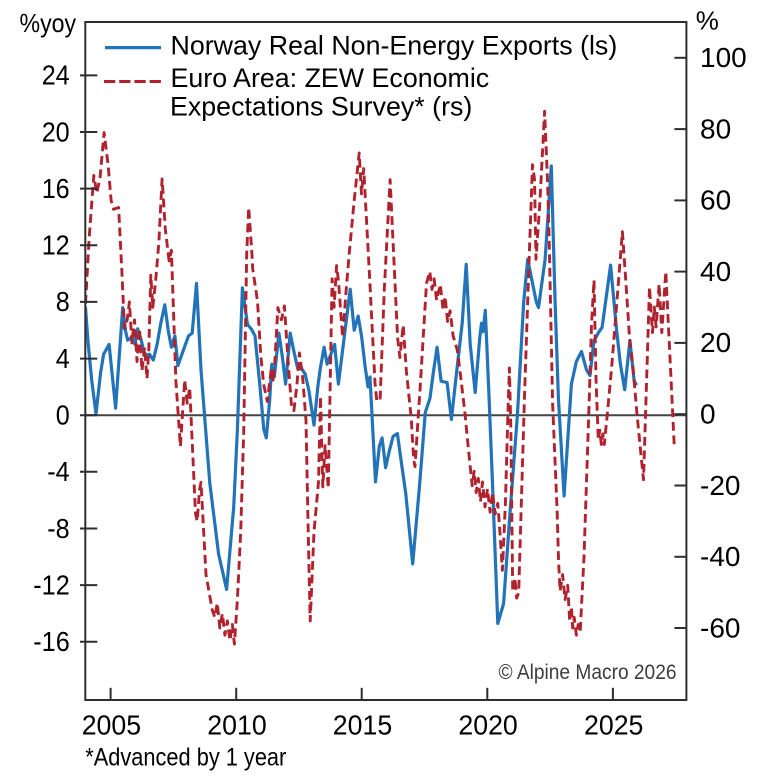  I want to click on svg-text: Expectations Survey* (rs), so click(321, 107).